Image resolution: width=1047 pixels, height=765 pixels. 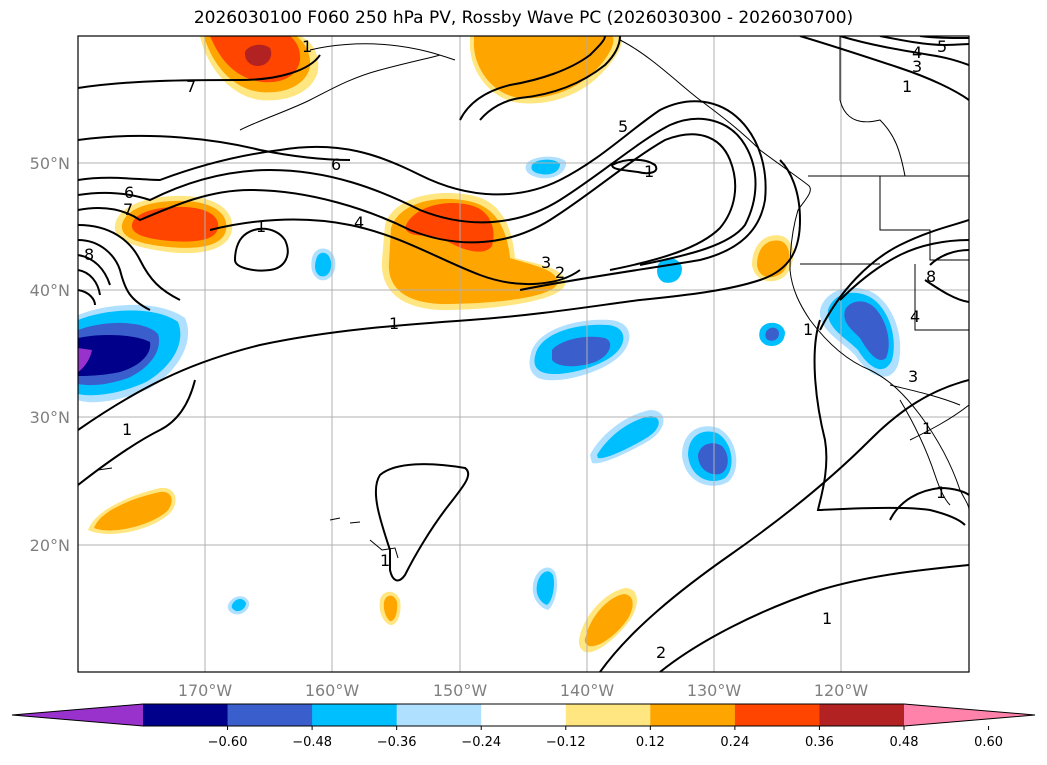 I want to click on colorbar-tick-label: −0.24, so click(x=481, y=742).